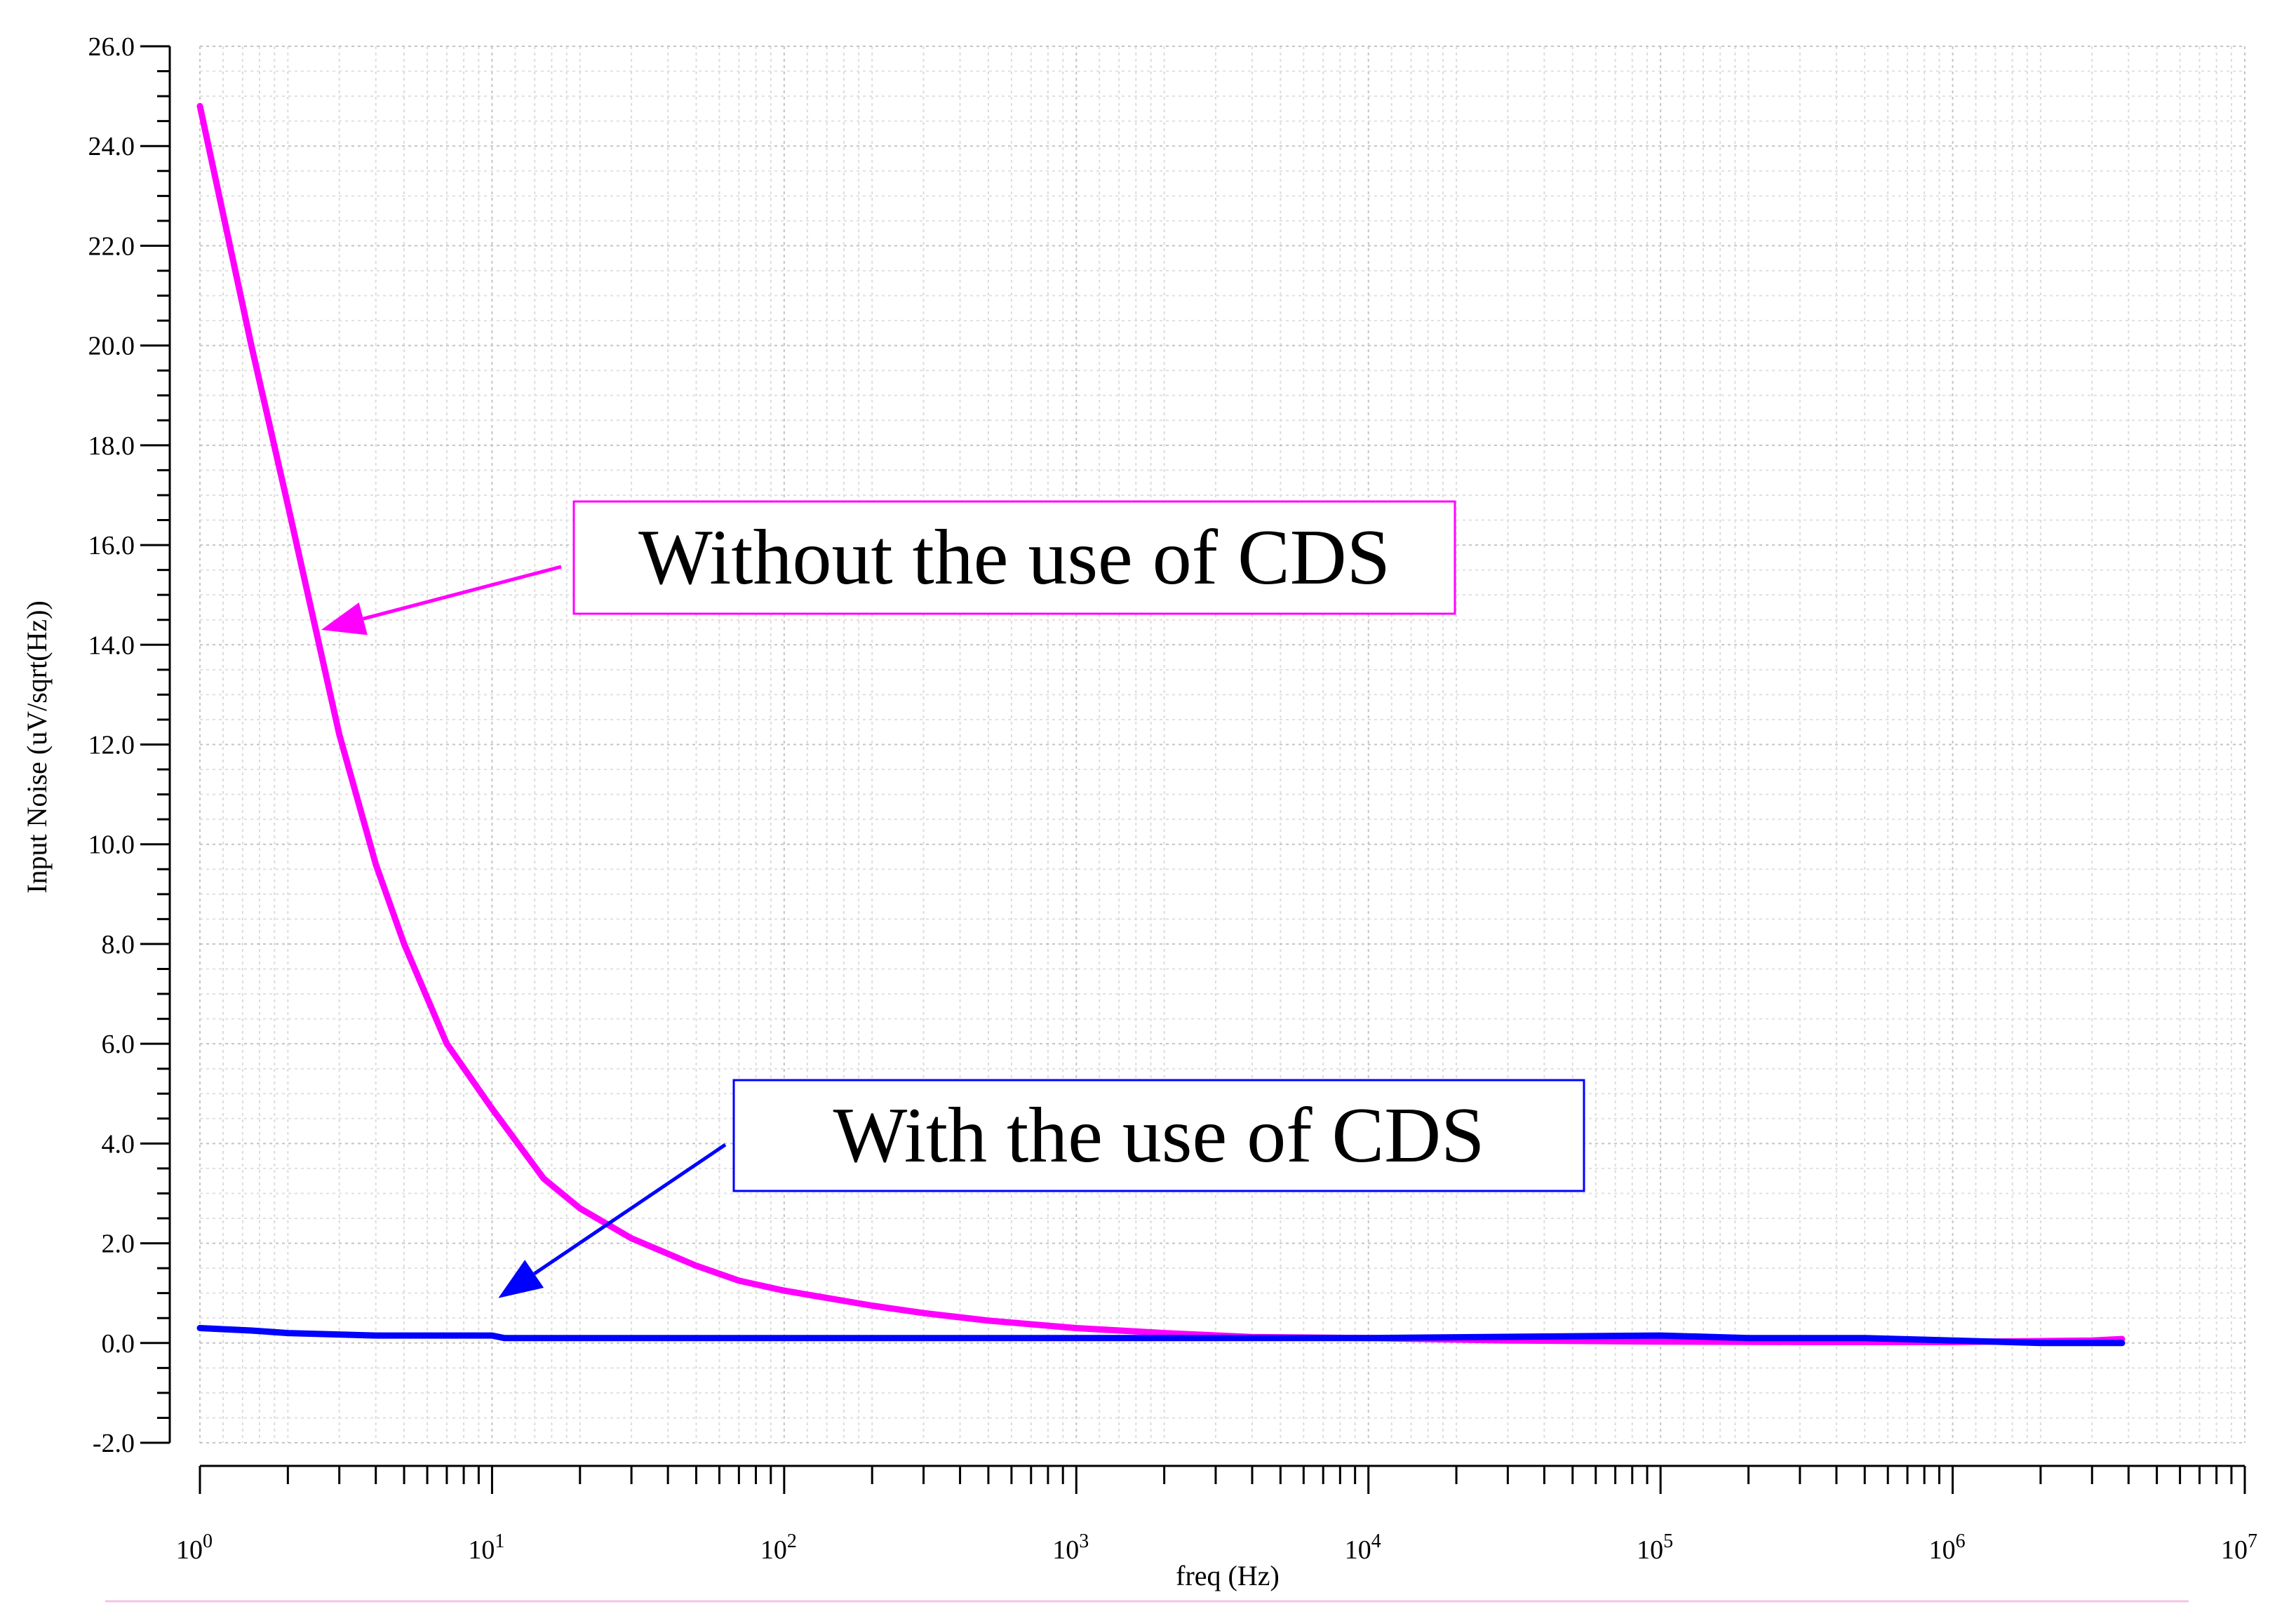 Image resolution: width=2296 pixels, height=1616 pixels. Describe the element at coordinates (118, 1144) in the screenshot. I see `y-tick-label: 4.0` at that location.